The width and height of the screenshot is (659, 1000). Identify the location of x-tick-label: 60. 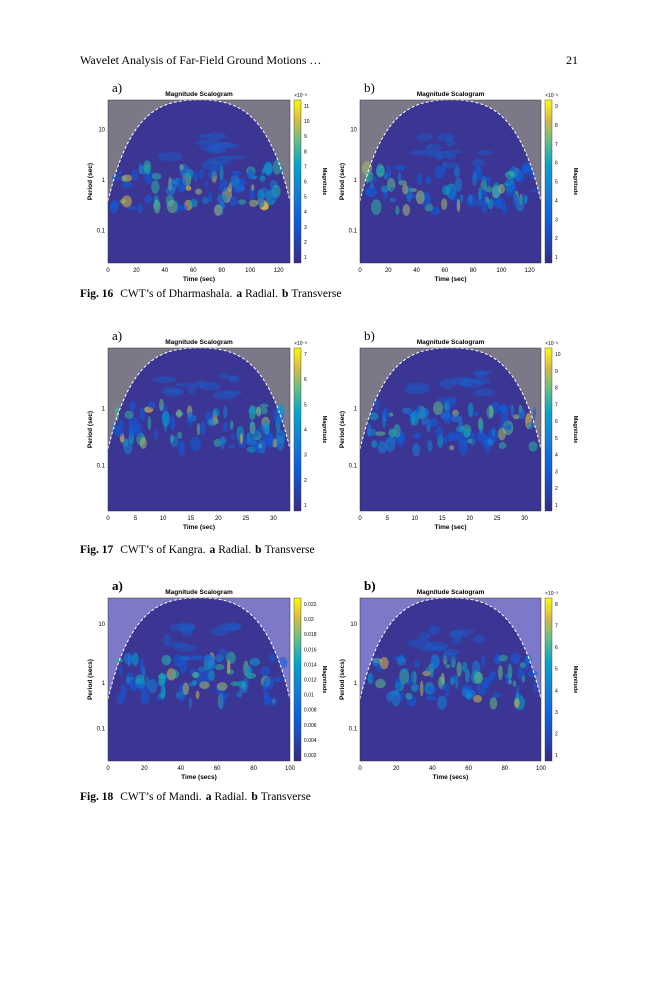
(193, 271).